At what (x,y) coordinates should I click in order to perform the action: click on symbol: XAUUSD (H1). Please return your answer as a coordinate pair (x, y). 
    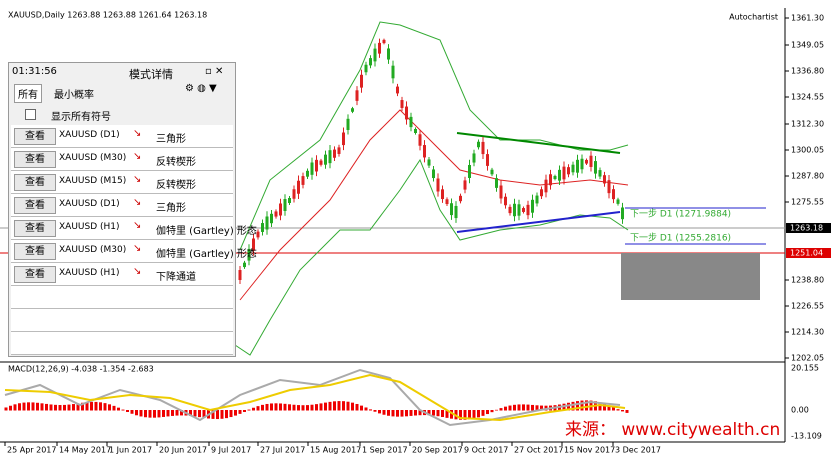
    Looking at the image, I should click on (89, 273).